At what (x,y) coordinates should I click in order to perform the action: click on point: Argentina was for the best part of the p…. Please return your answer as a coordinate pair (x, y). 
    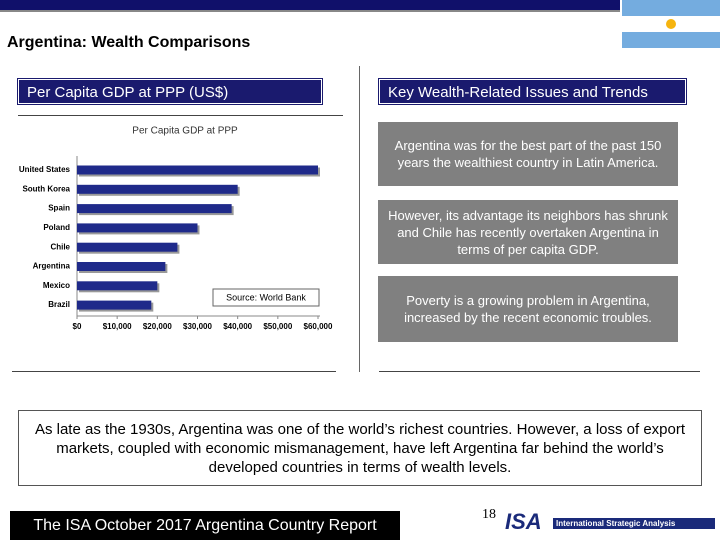
    Looking at the image, I should click on (528, 154).